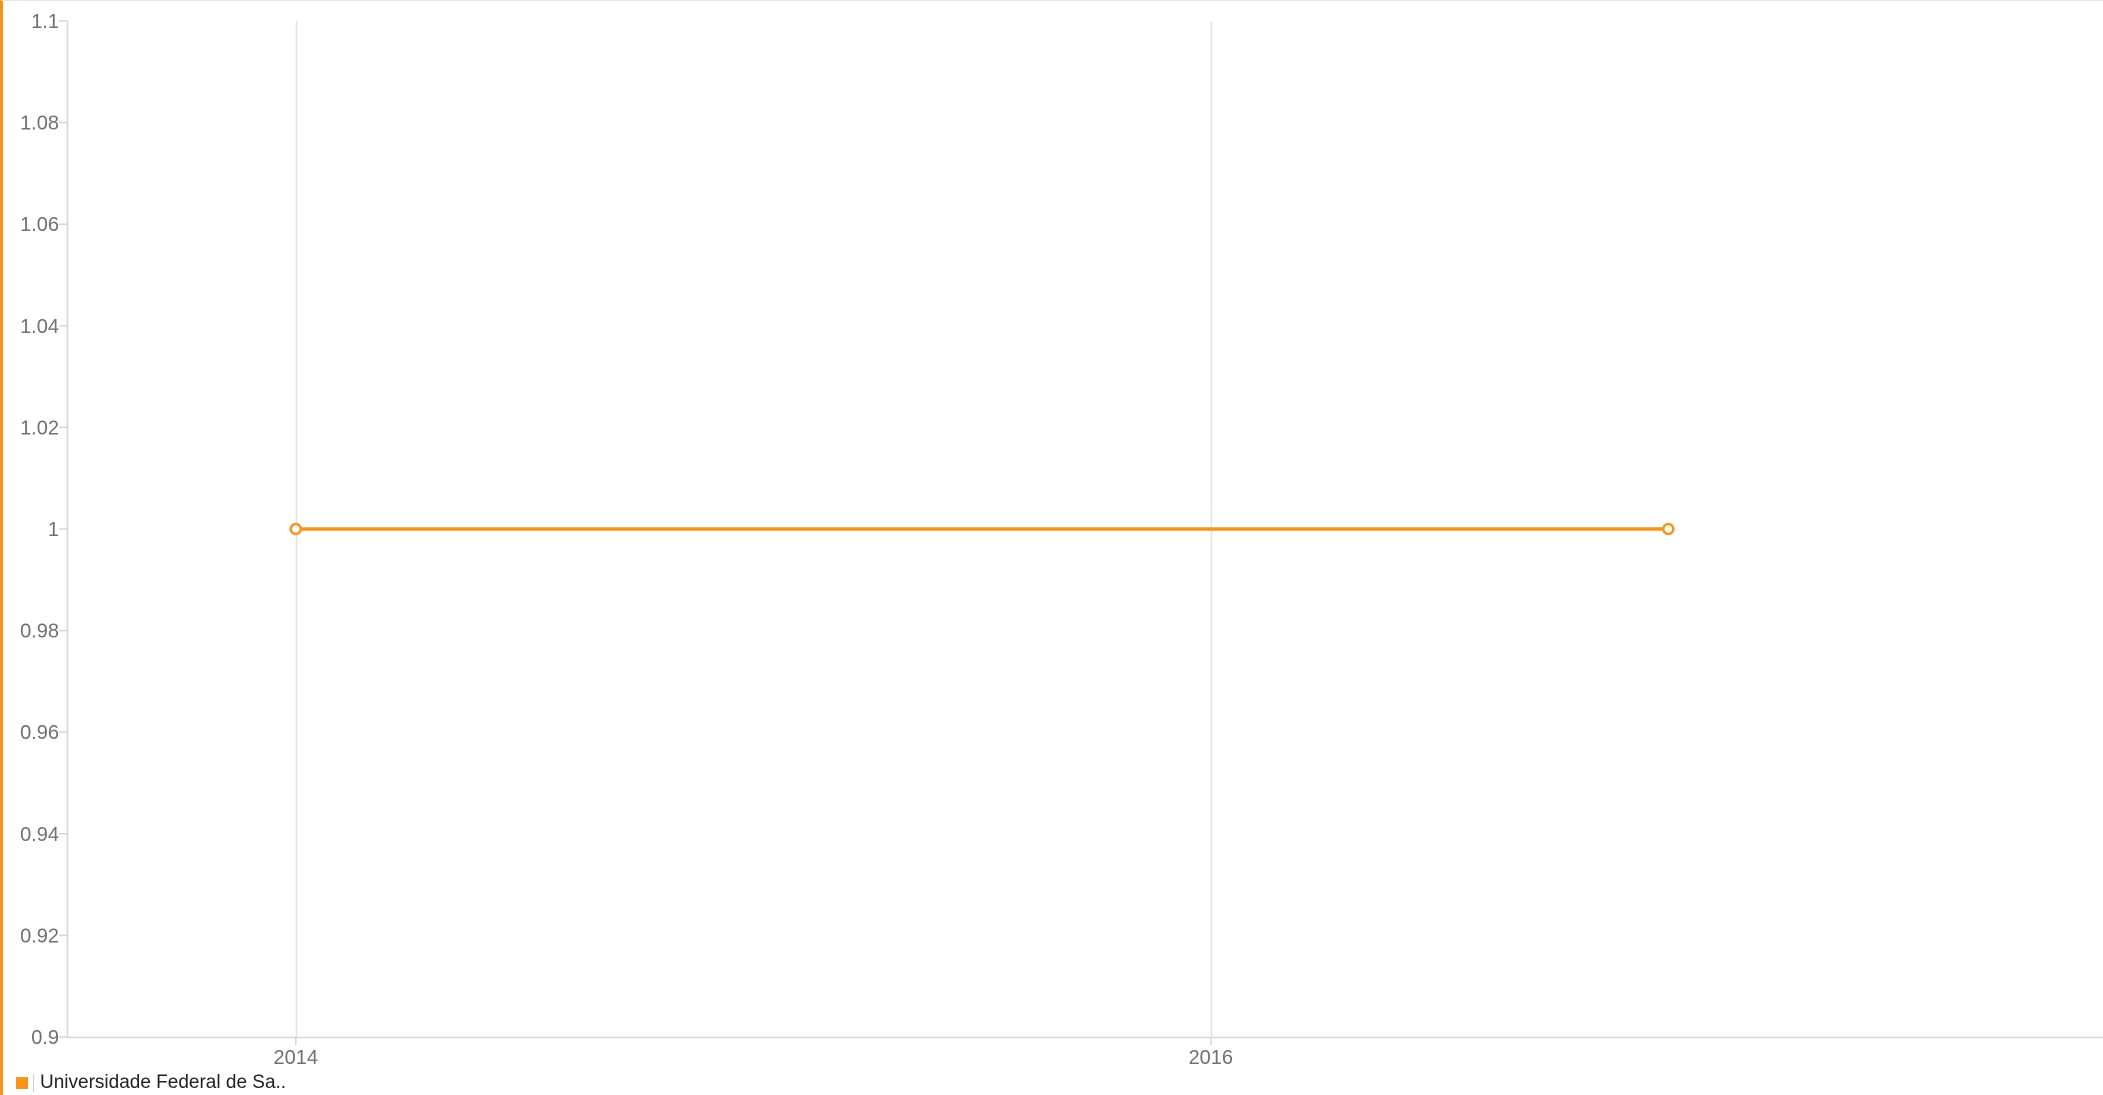  What do you see at coordinates (45, 1038) in the screenshot?
I see `y-tick-label: 0.9` at bounding box center [45, 1038].